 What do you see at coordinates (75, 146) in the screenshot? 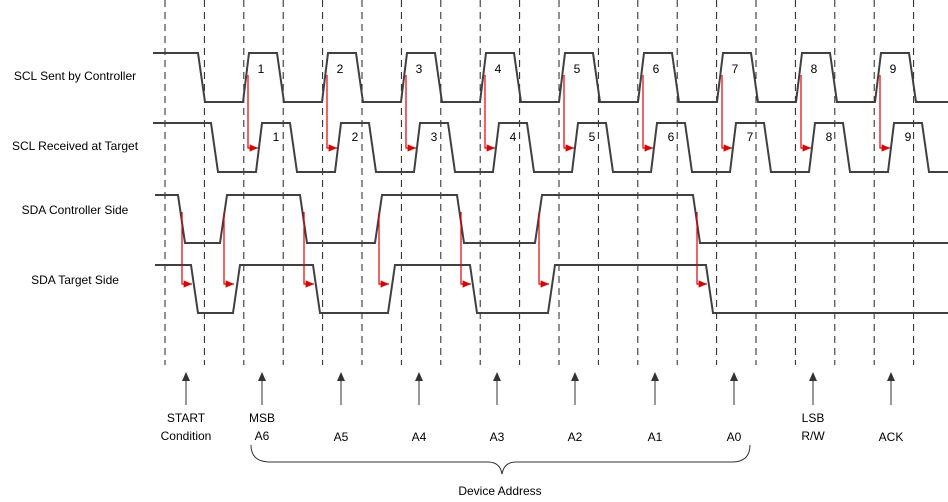
I see `signal-label: SCL Received at Target` at bounding box center [75, 146].